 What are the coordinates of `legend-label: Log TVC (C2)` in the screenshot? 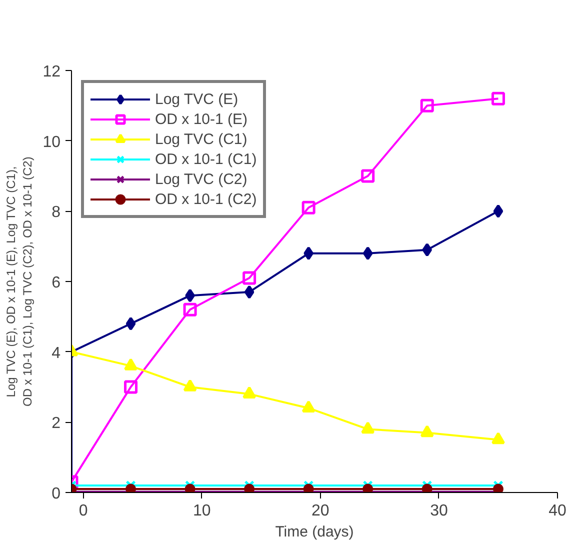 It's located at (201, 179).